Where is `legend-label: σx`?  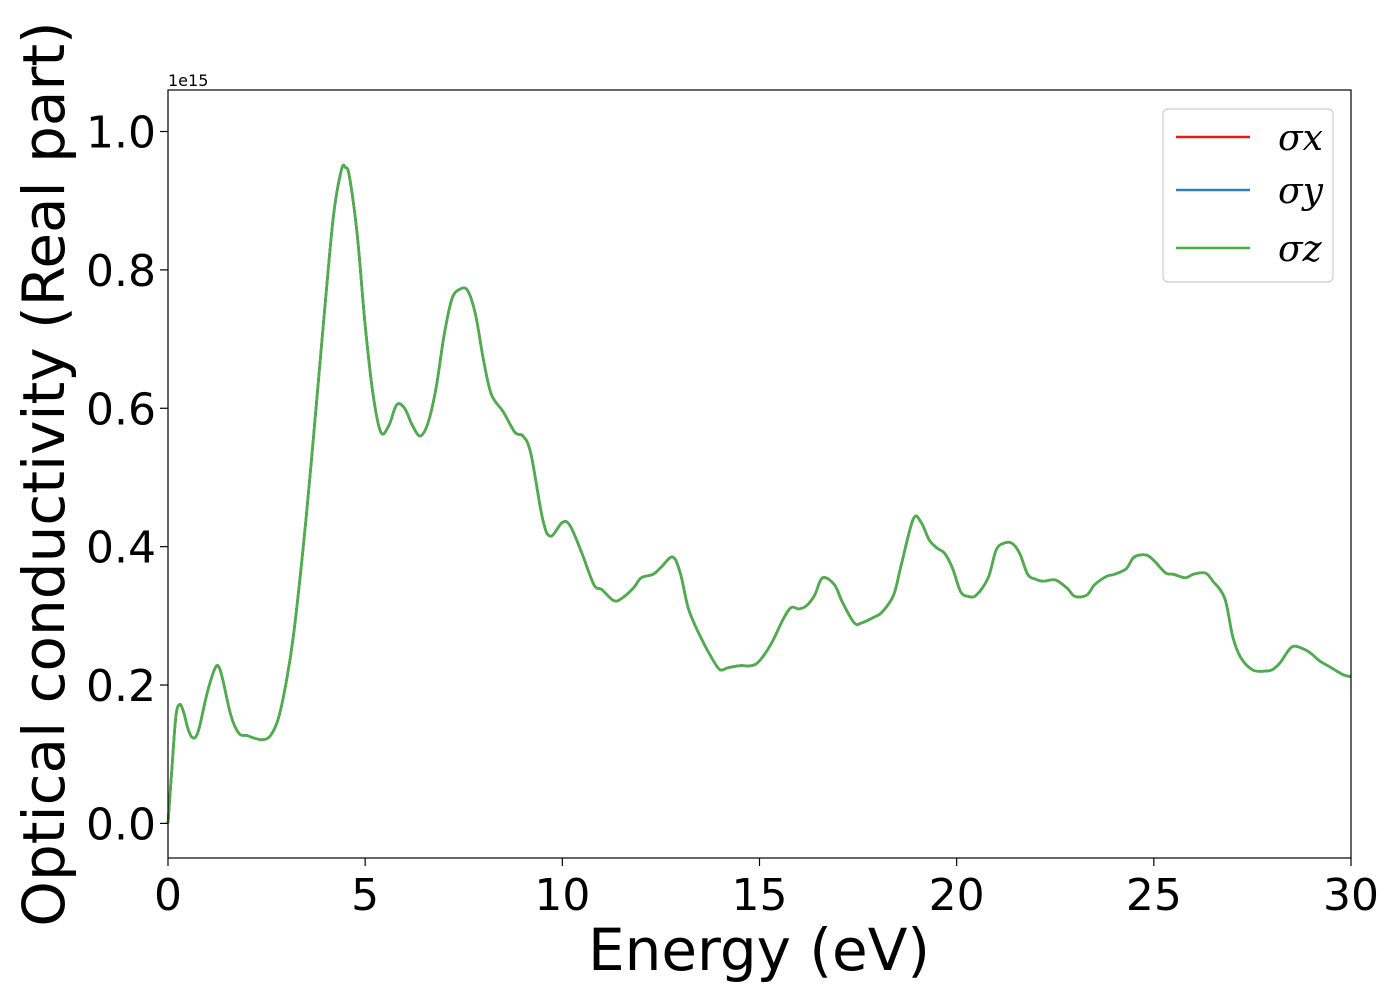
legend-label: σx is located at coordinates (1300, 138).